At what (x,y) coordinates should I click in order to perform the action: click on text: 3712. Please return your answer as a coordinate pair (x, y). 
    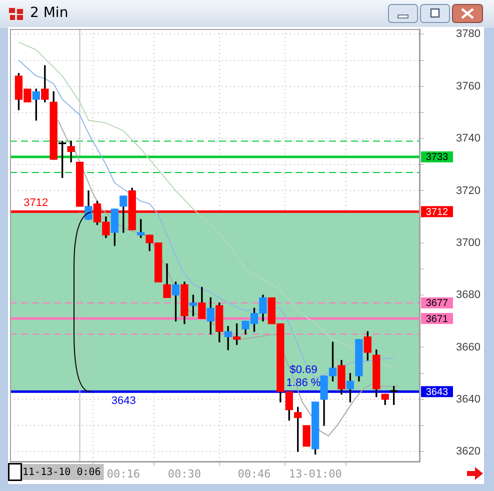
    Looking at the image, I should click on (437, 212).